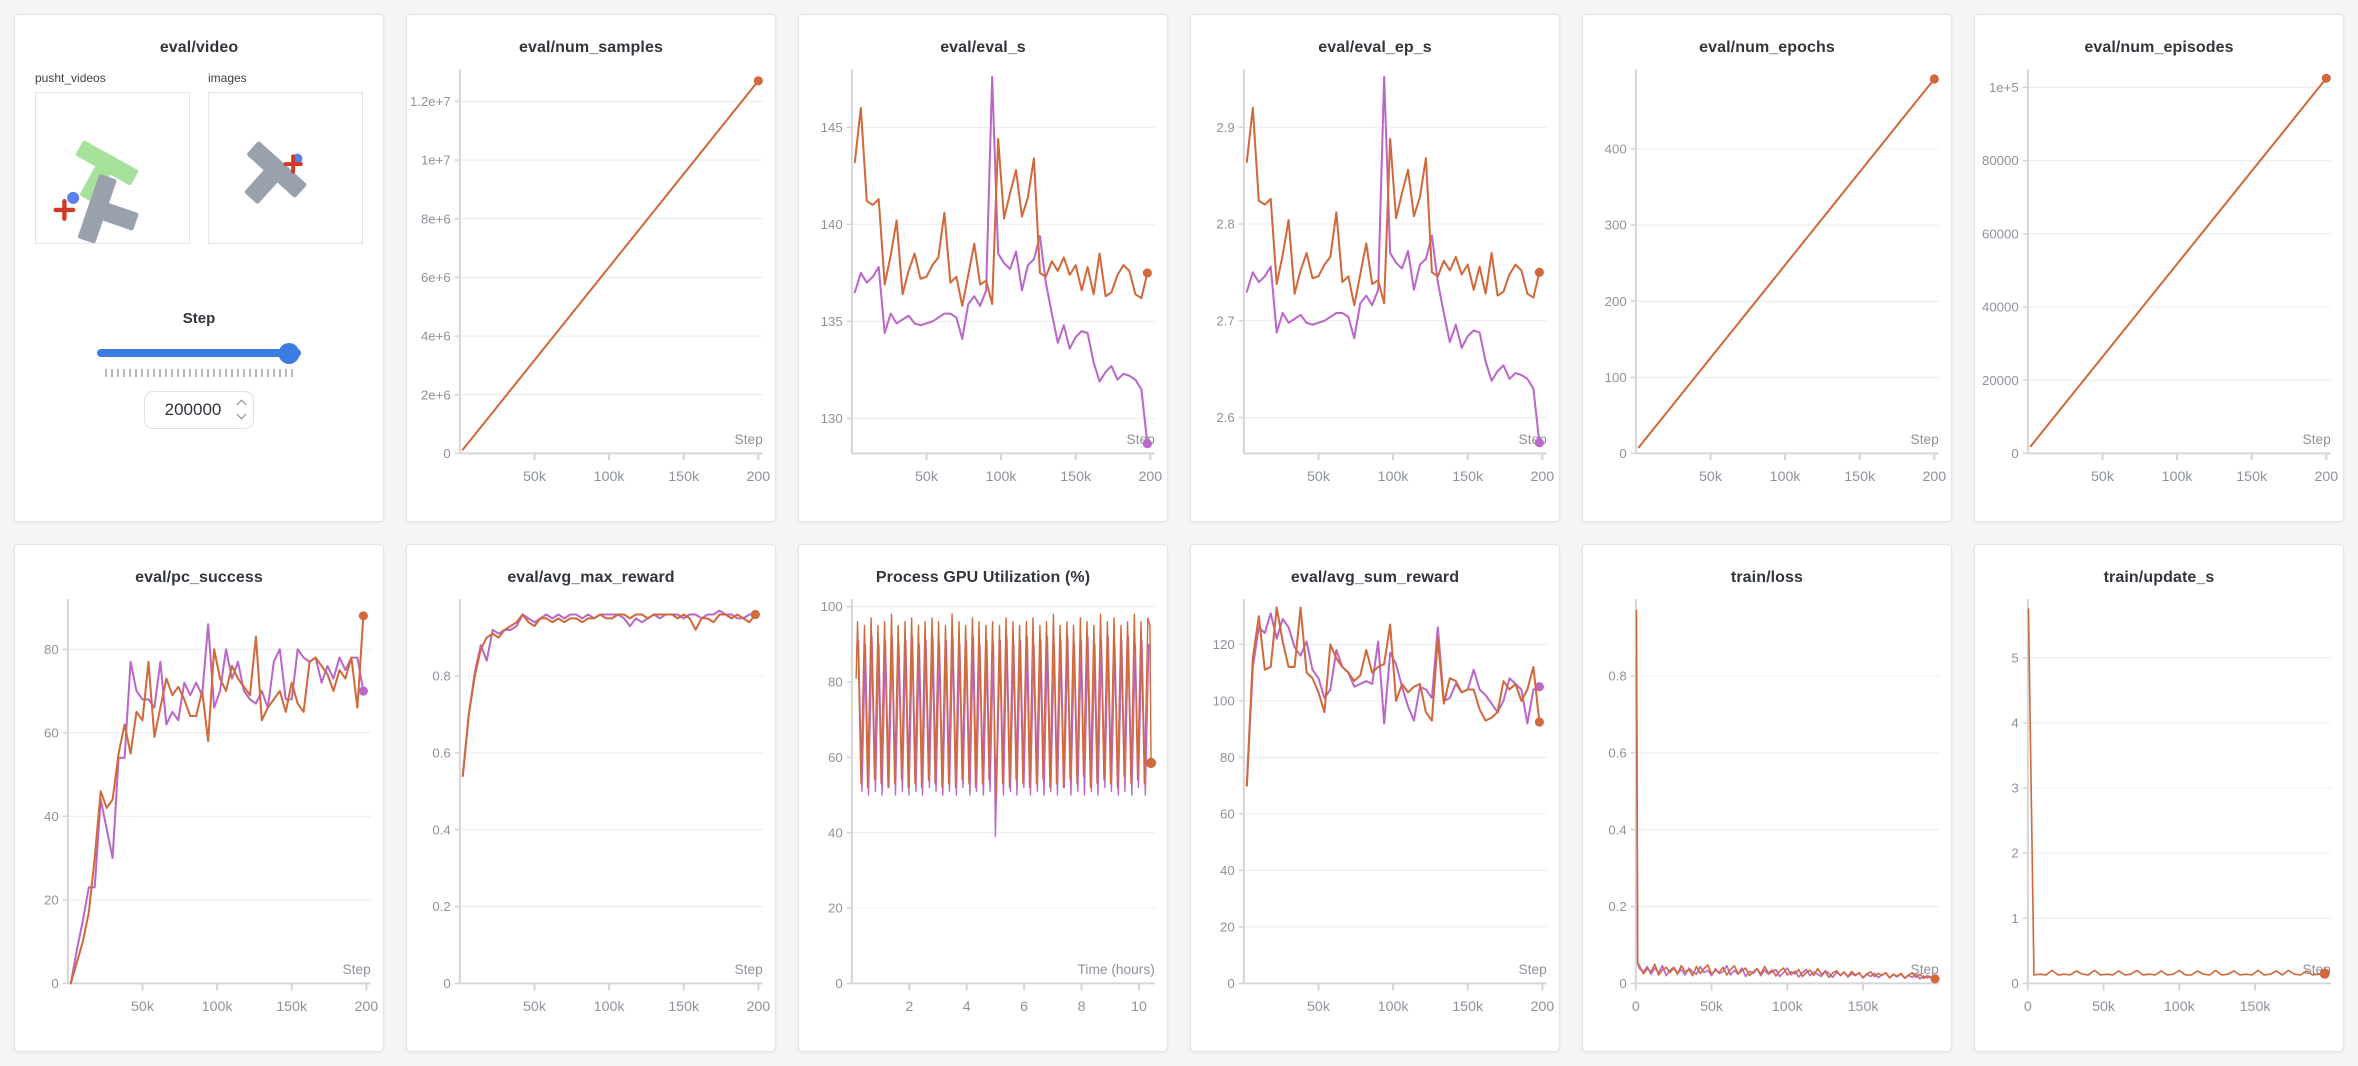 This screenshot has height=1066, width=2358. I want to click on step-spinner, so click(241, 409).